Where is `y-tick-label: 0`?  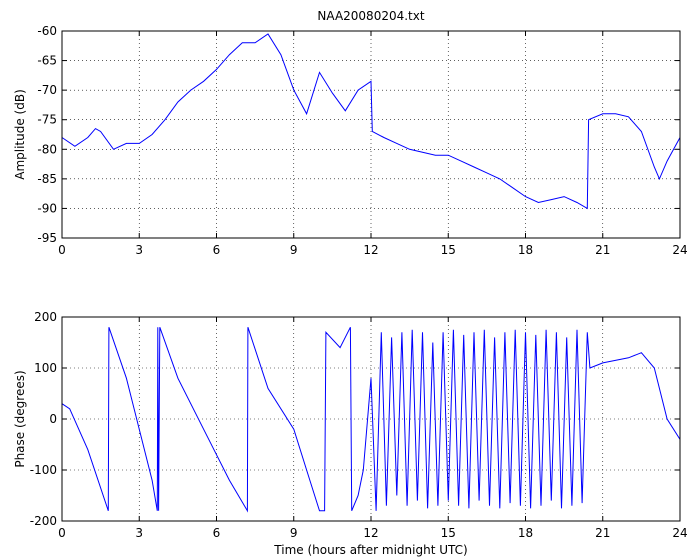 y-tick-label: 0 is located at coordinates (53, 419).